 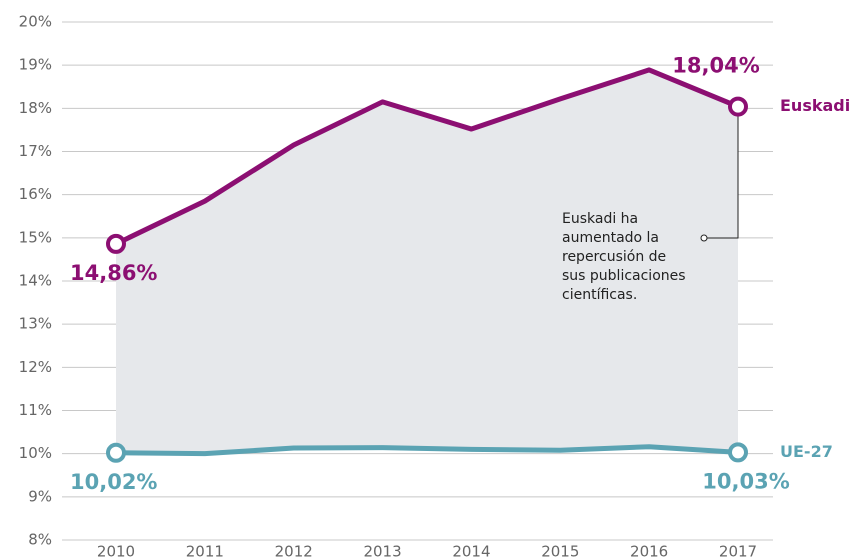 What do you see at coordinates (649, 551) in the screenshot?
I see `x-tick-label: 2016` at bounding box center [649, 551].